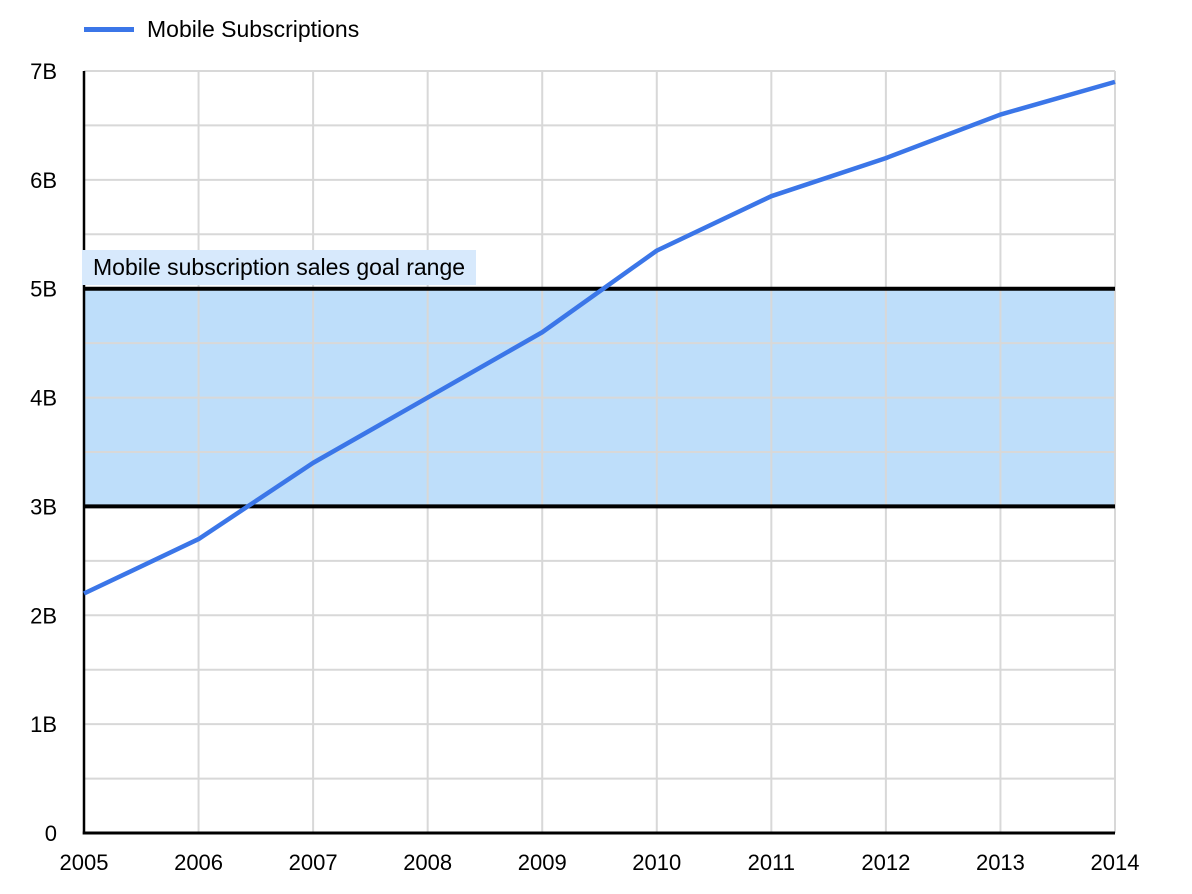  I want to click on x-tick-label: 2010, so click(656, 862).